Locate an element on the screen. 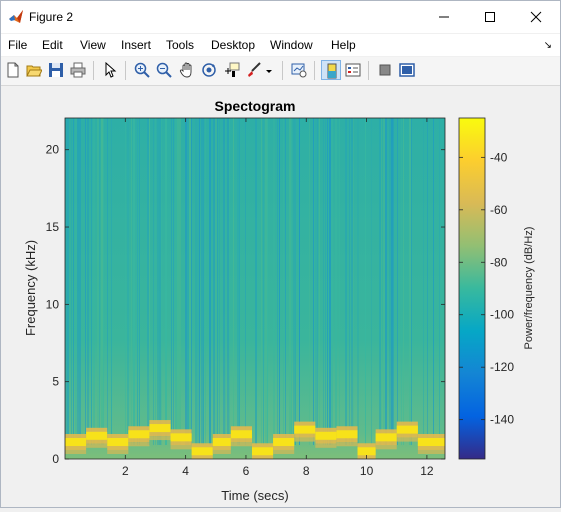 The width and height of the screenshot is (561, 512). brush-dropdown-icon is located at coordinates (269, 71).